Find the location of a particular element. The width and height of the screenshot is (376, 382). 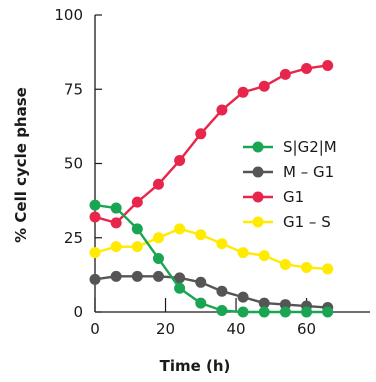

legend-item: G1 – S is located at coordinates (287, 222).